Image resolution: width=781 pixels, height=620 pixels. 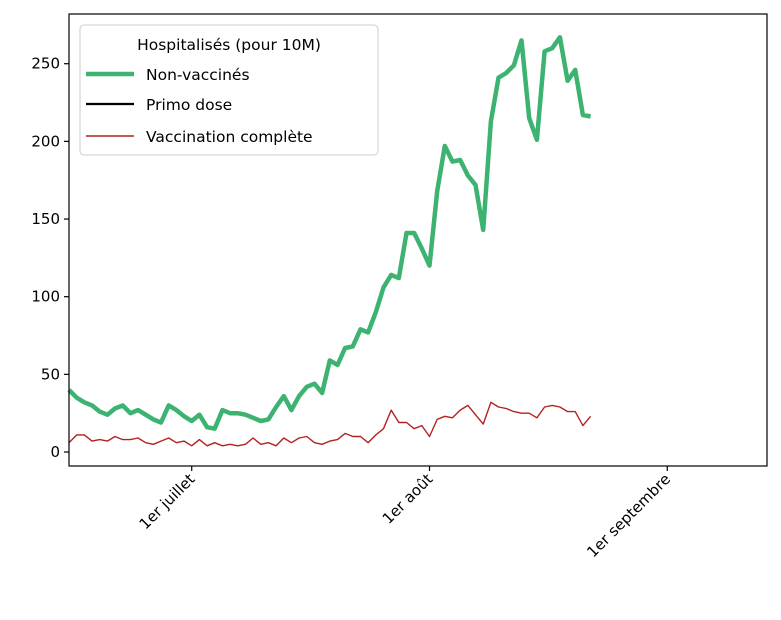 I want to click on legend-title: Hospitalisés (pour 10M), so click(x=229, y=45).